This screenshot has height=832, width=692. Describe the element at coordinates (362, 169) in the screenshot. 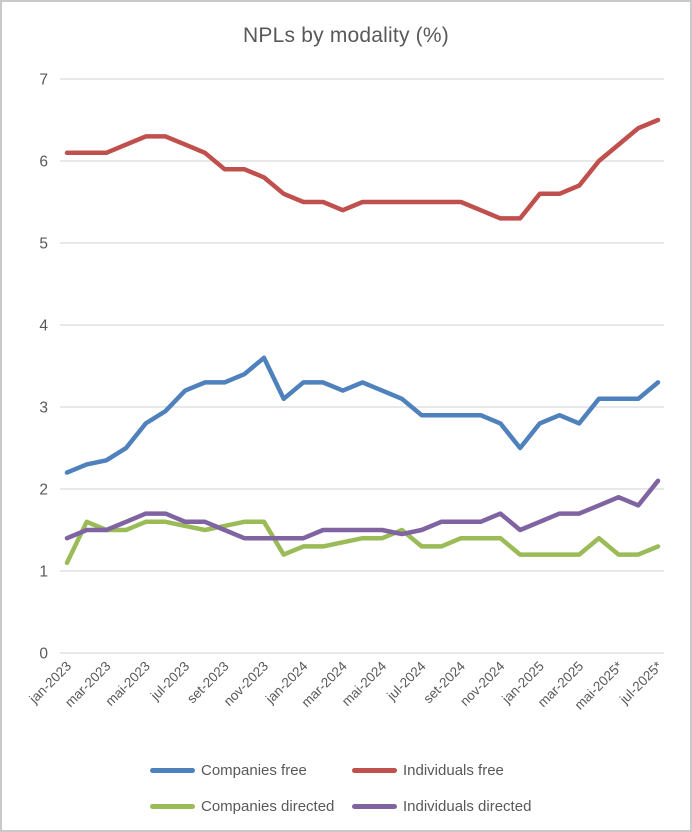

I see `series-line-individuals-free` at that location.